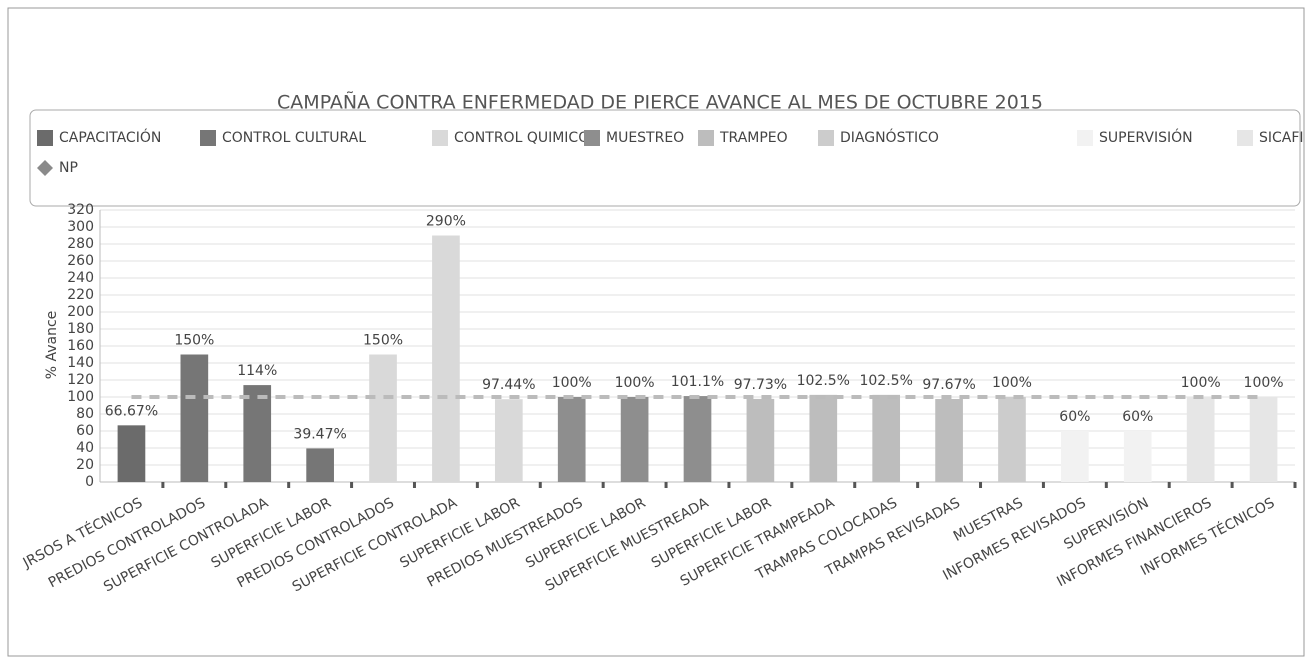 This screenshot has width=1312, height=664. I want to click on y-axis-label: % Avance, so click(52, 345).